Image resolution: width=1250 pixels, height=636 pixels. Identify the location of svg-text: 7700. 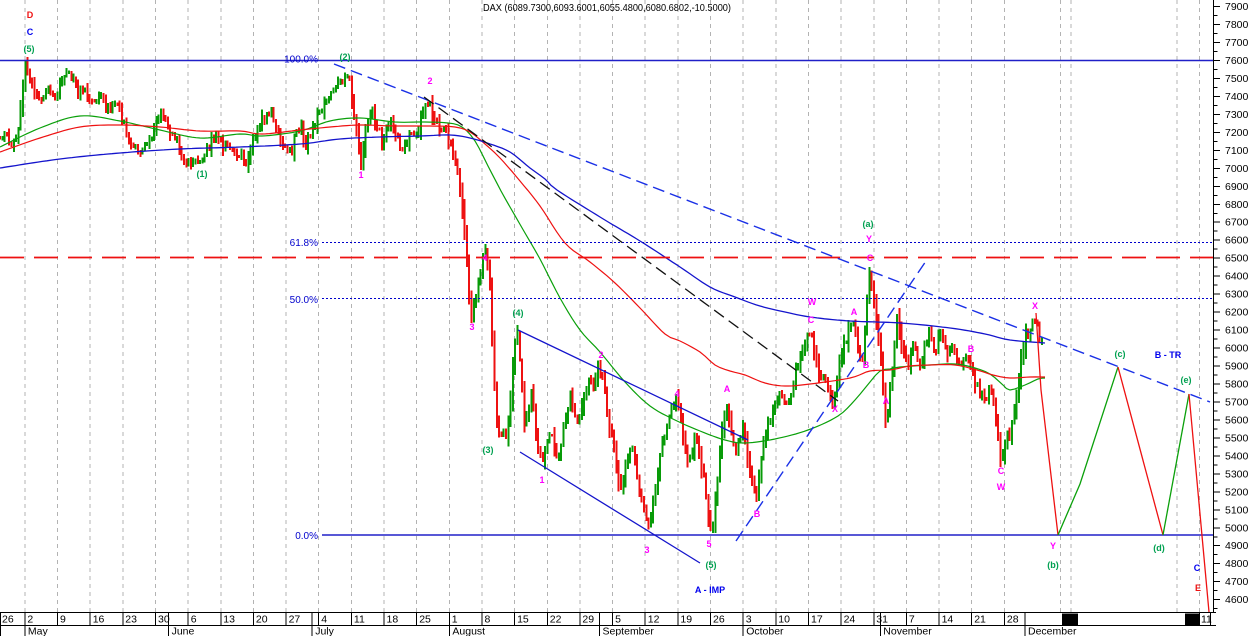
(1237, 43).